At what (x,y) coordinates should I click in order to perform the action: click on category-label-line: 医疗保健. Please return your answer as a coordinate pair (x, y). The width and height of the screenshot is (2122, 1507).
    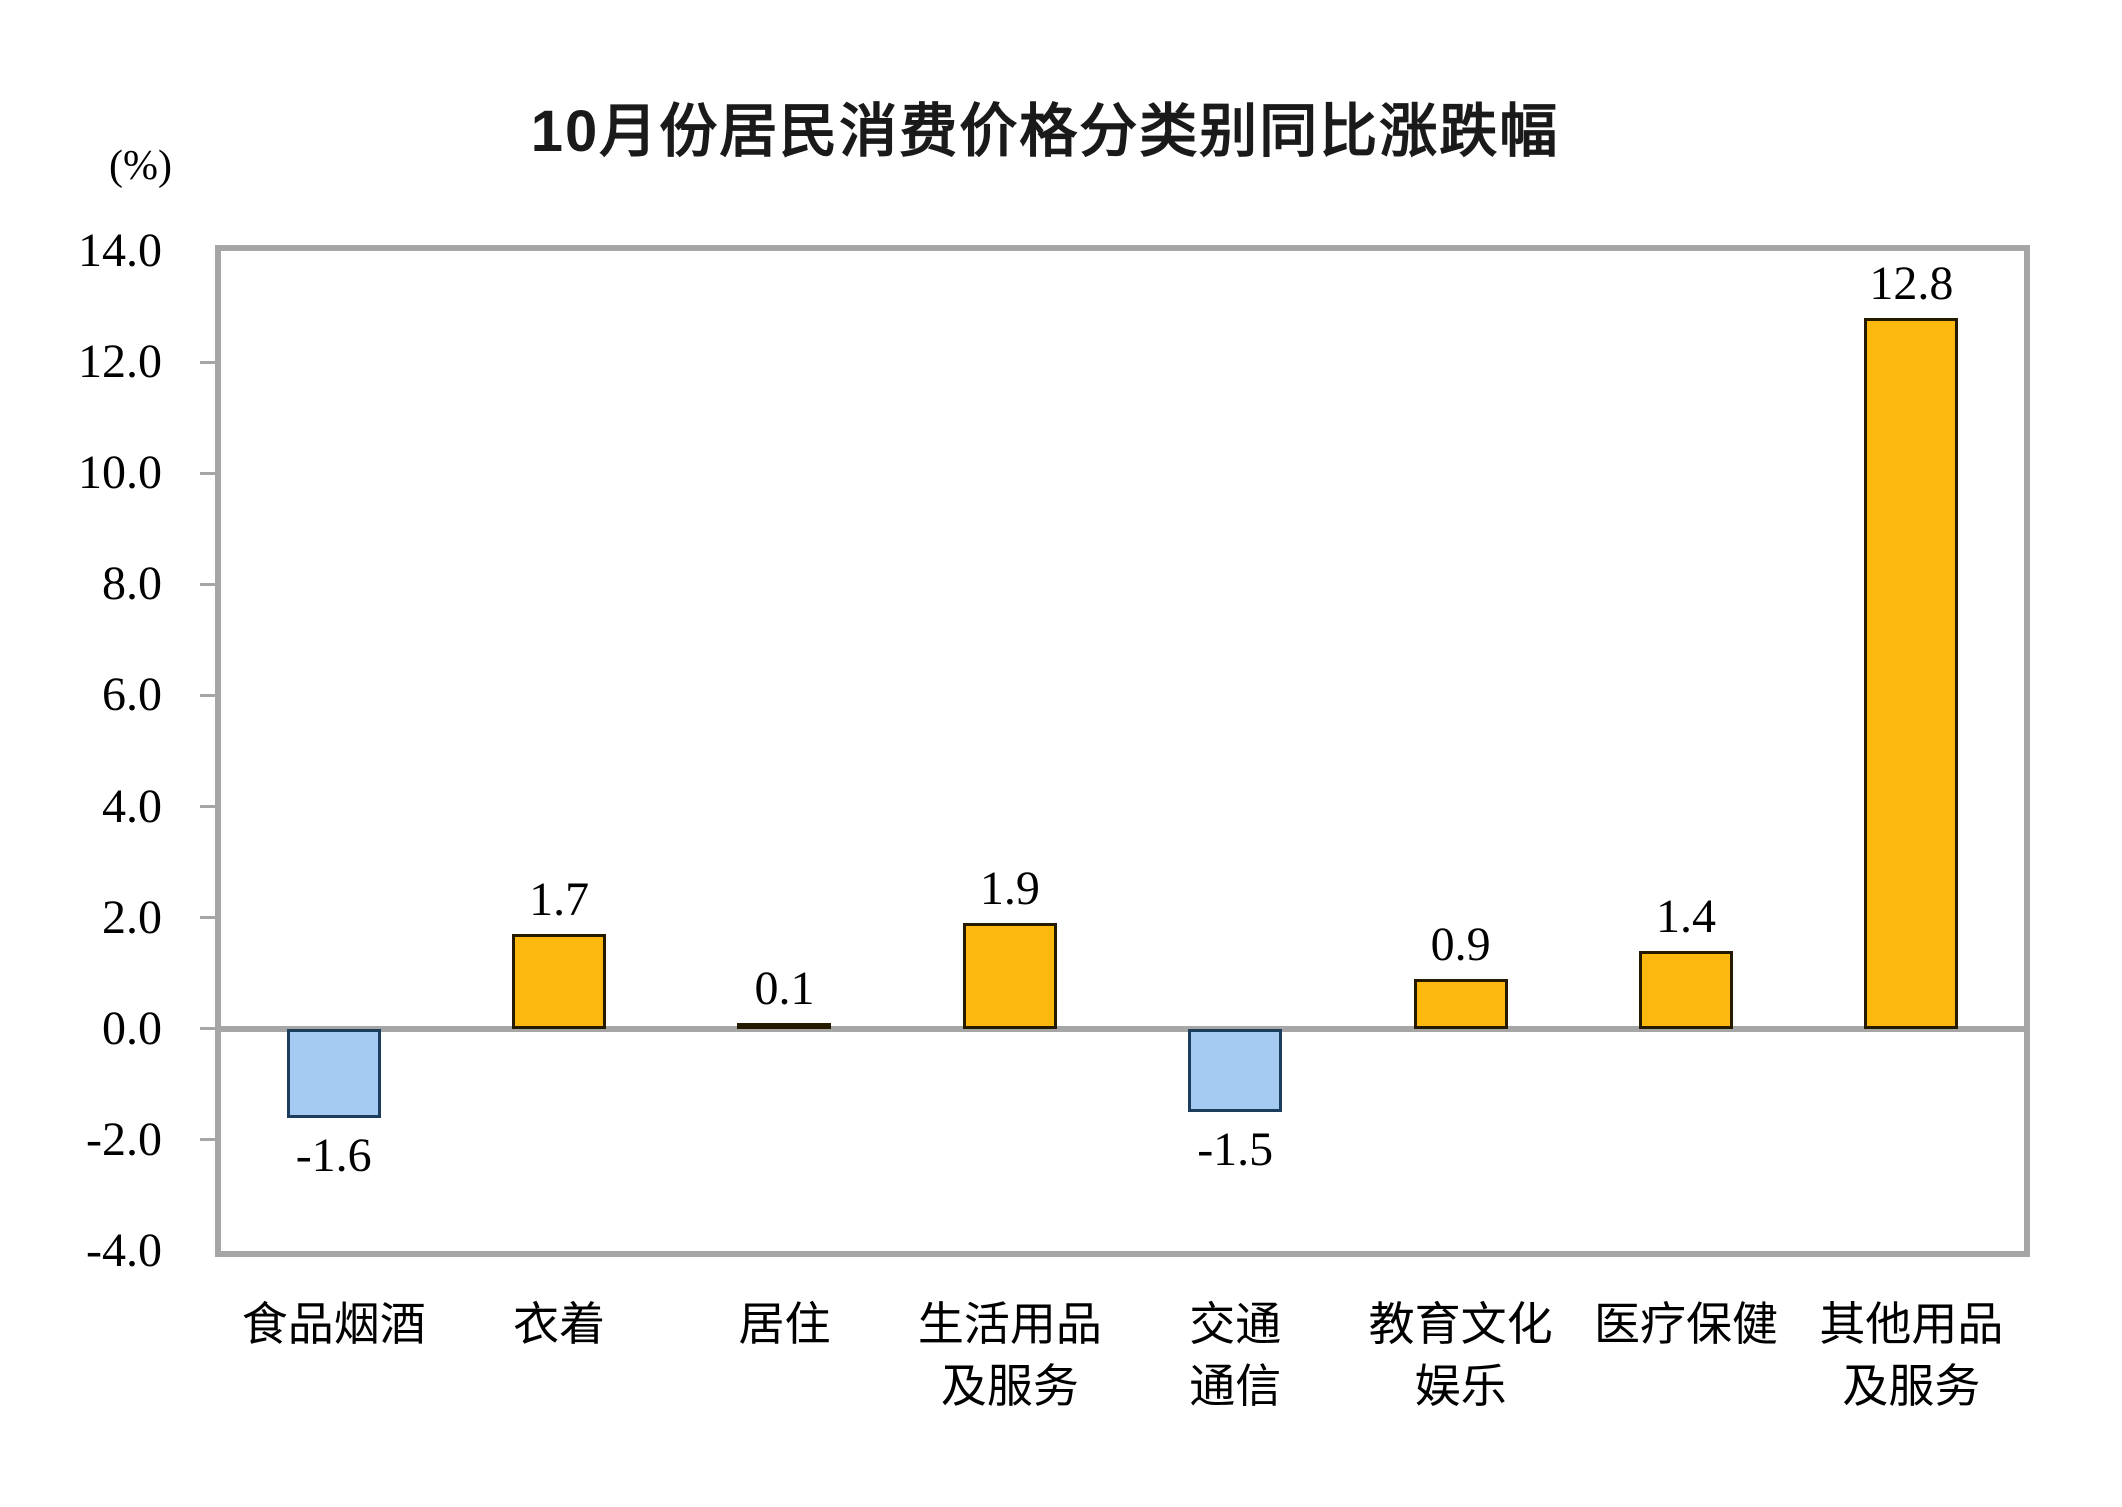
    Looking at the image, I should click on (1685, 1324).